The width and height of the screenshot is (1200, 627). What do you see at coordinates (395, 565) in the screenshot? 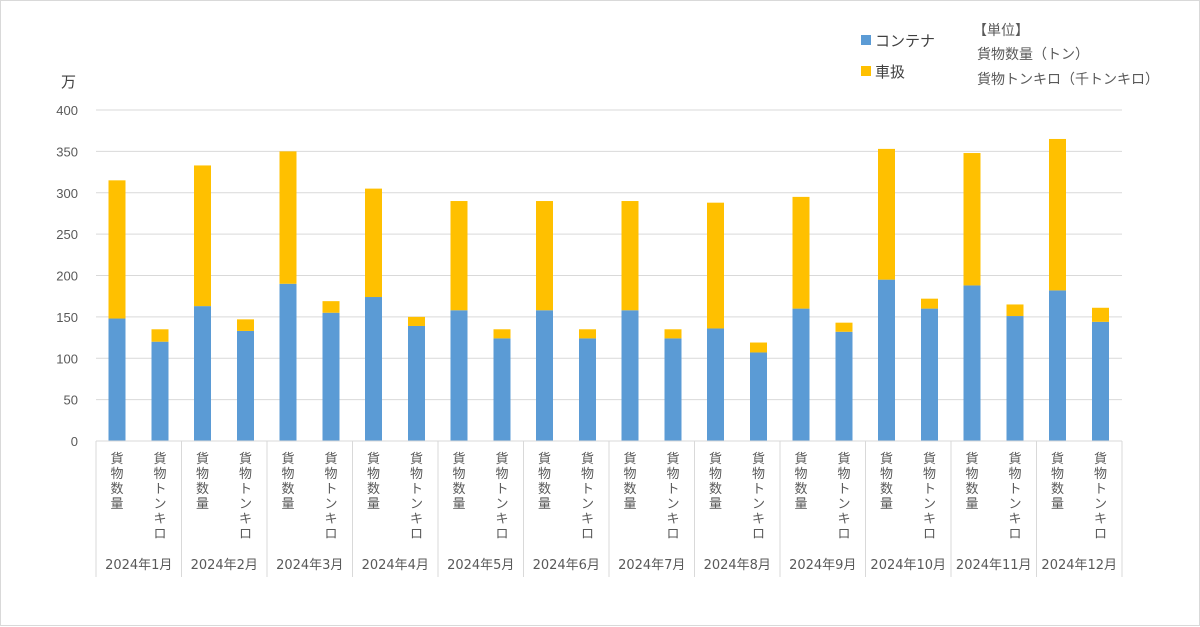
I see `x-month-label: 2024年4月` at bounding box center [395, 565].